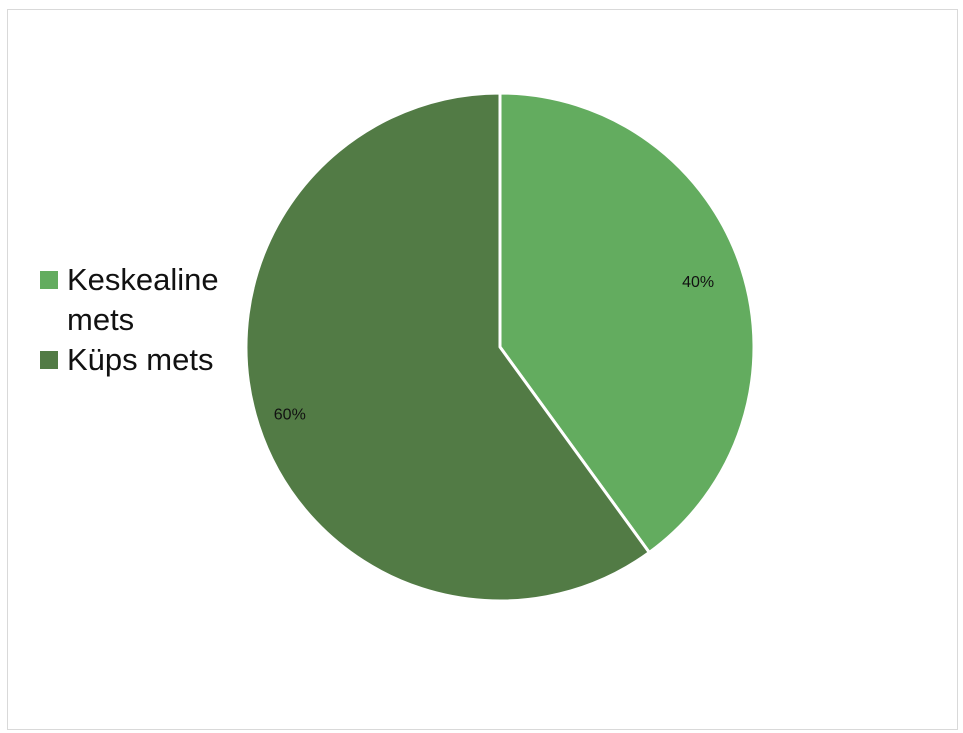  What do you see at coordinates (49, 280) in the screenshot?
I see `legend-swatch-keskealine-mets` at bounding box center [49, 280].